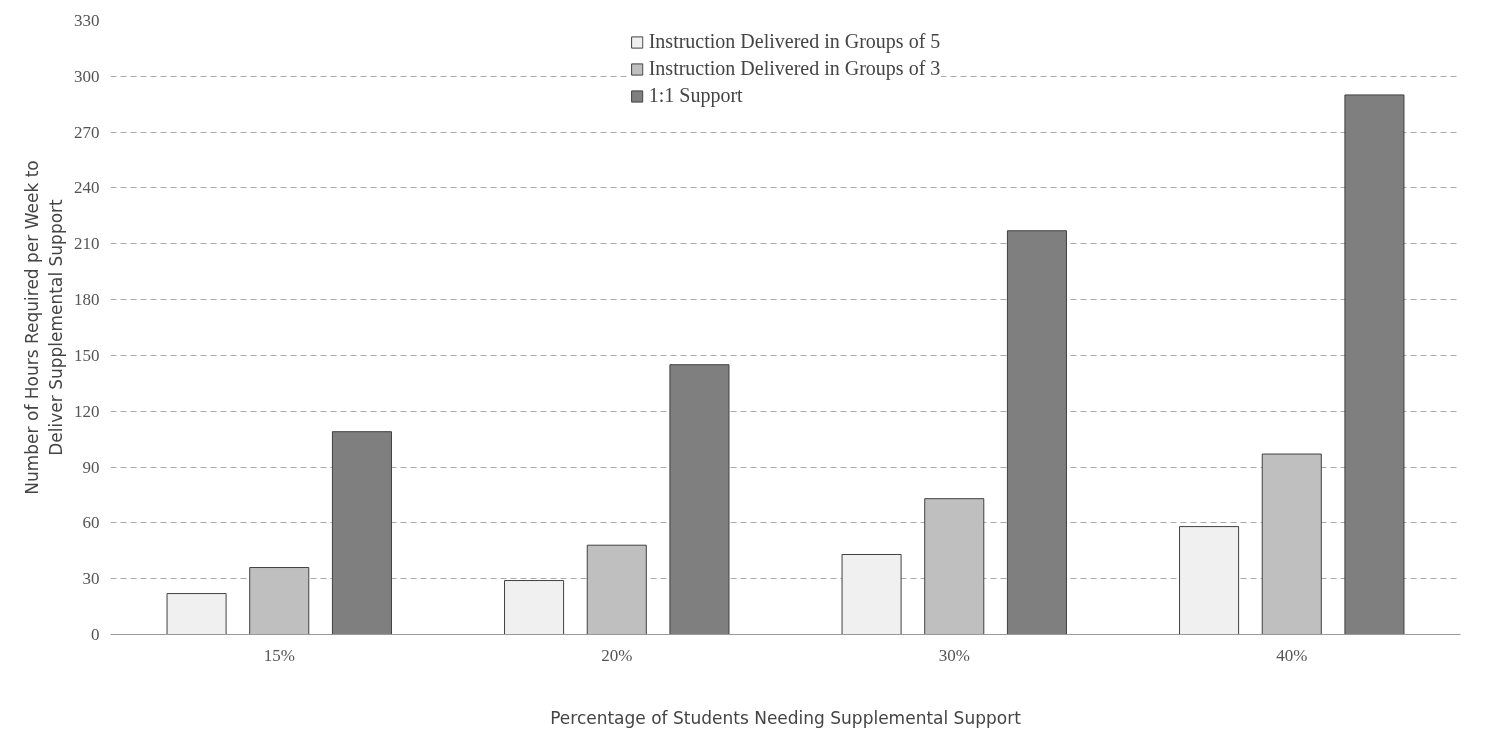  Describe the element at coordinates (695, 95) in the screenshot. I see `legend-label: 1:1 Support` at that location.